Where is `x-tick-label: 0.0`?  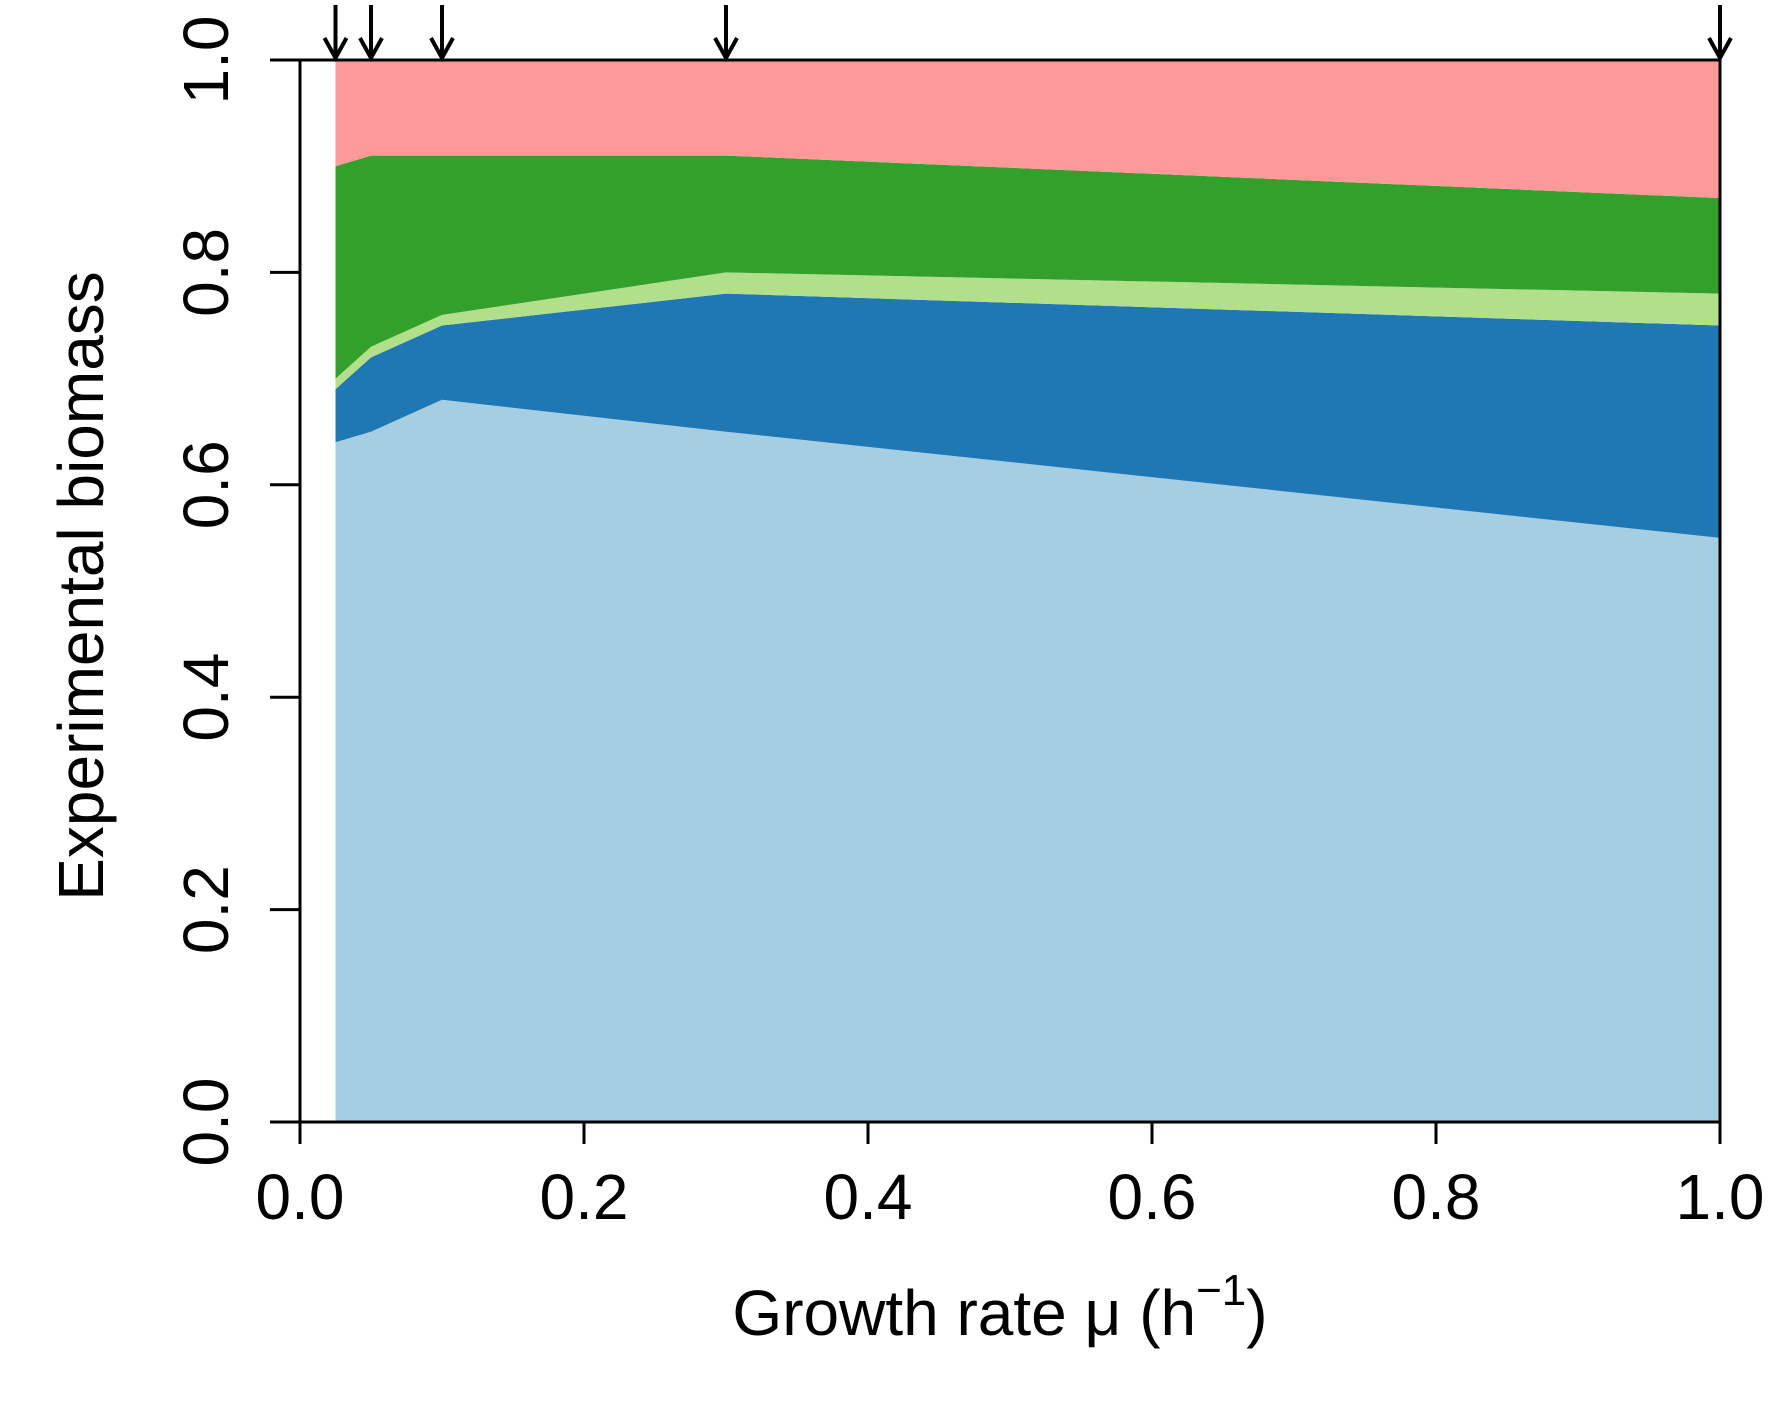
x-tick-label: 0.0 is located at coordinates (300, 1197).